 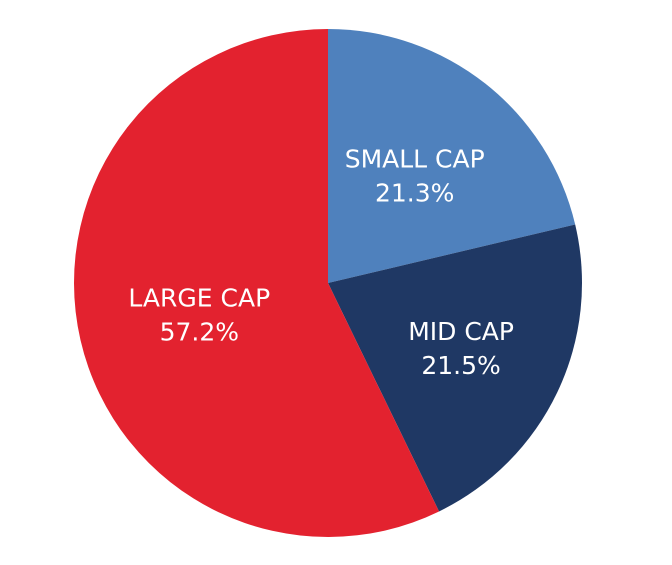 I want to click on slice-name-label-mid-cap: MID CAP, so click(x=461, y=331).